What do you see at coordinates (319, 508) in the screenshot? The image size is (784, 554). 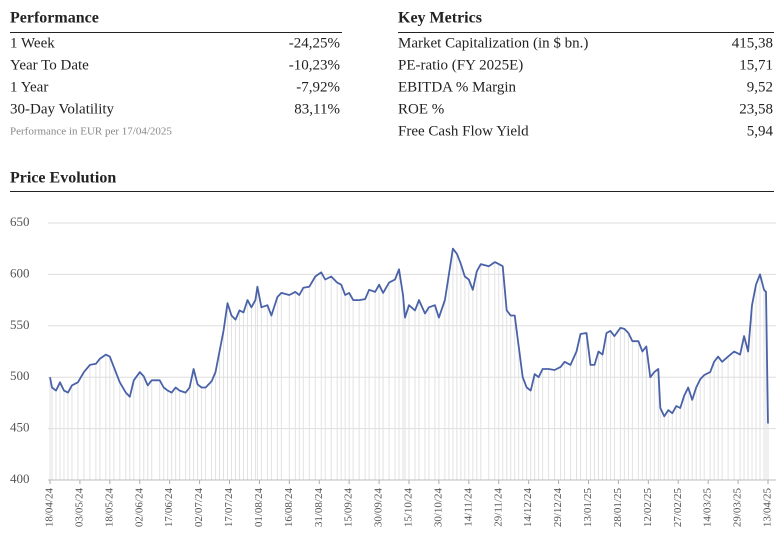 I see `x-tick-label: 31/08/24` at bounding box center [319, 508].